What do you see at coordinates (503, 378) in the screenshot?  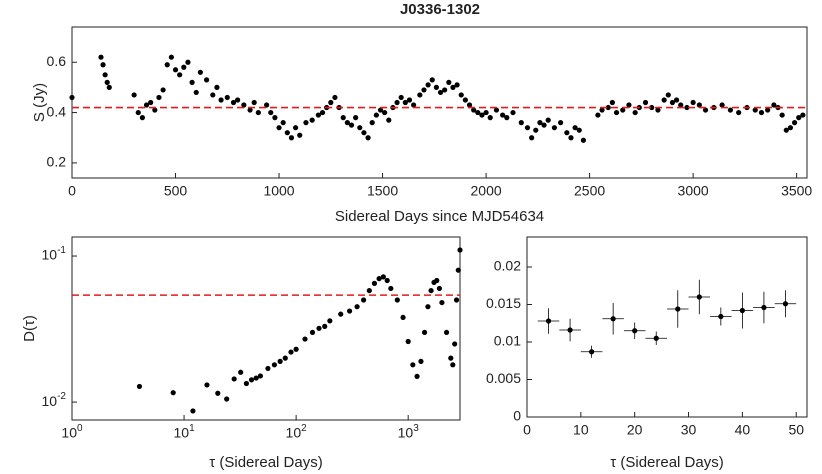 I see `y-tick-label: 0.005` at bounding box center [503, 378].